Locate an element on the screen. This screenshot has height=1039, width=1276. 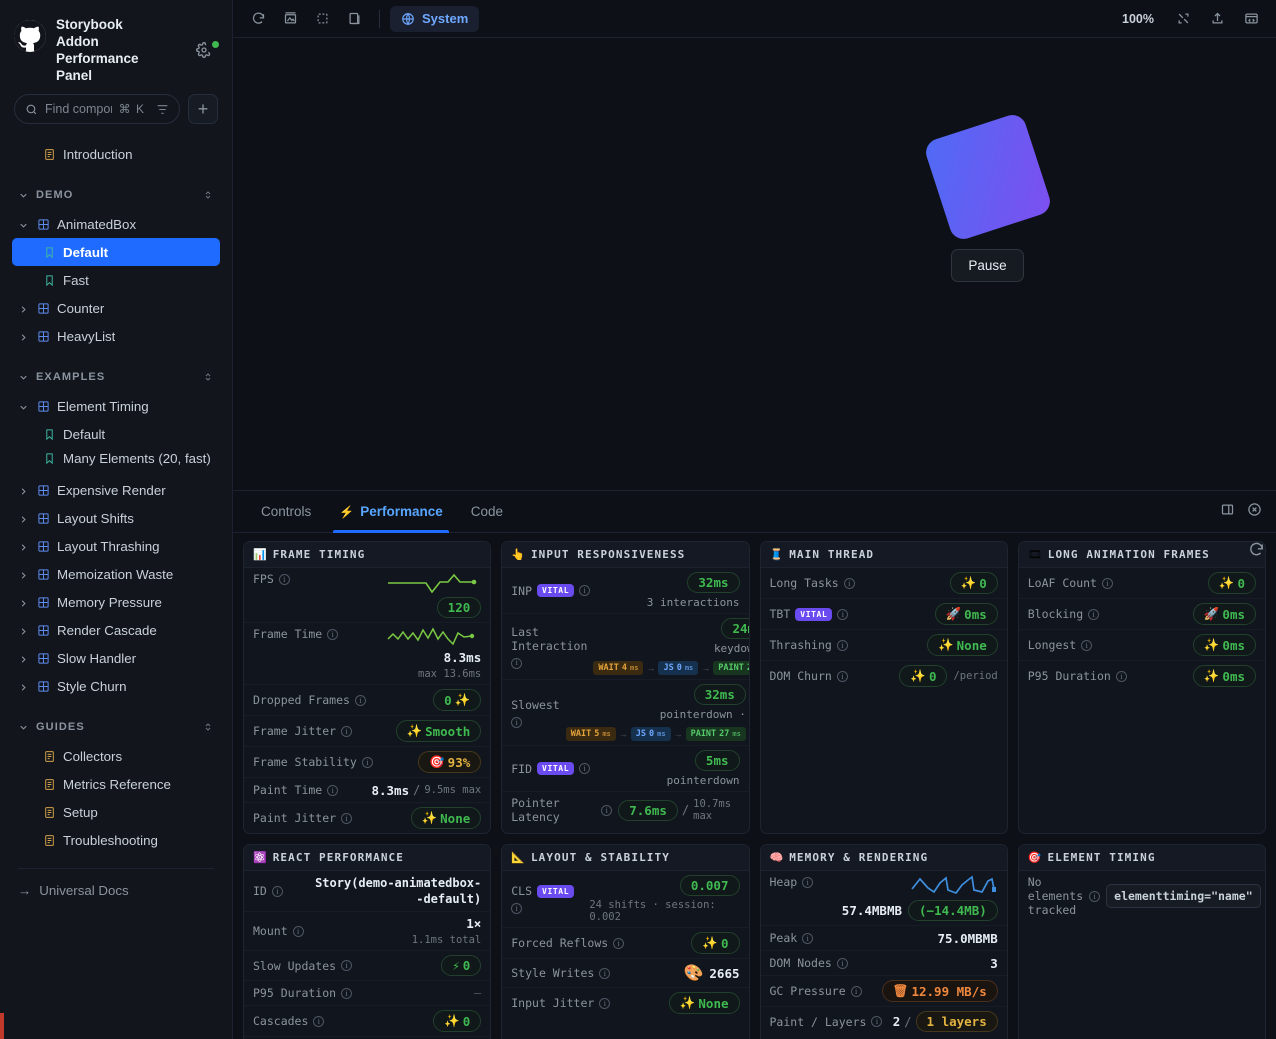
remount-icon is located at coordinates (258, 19).